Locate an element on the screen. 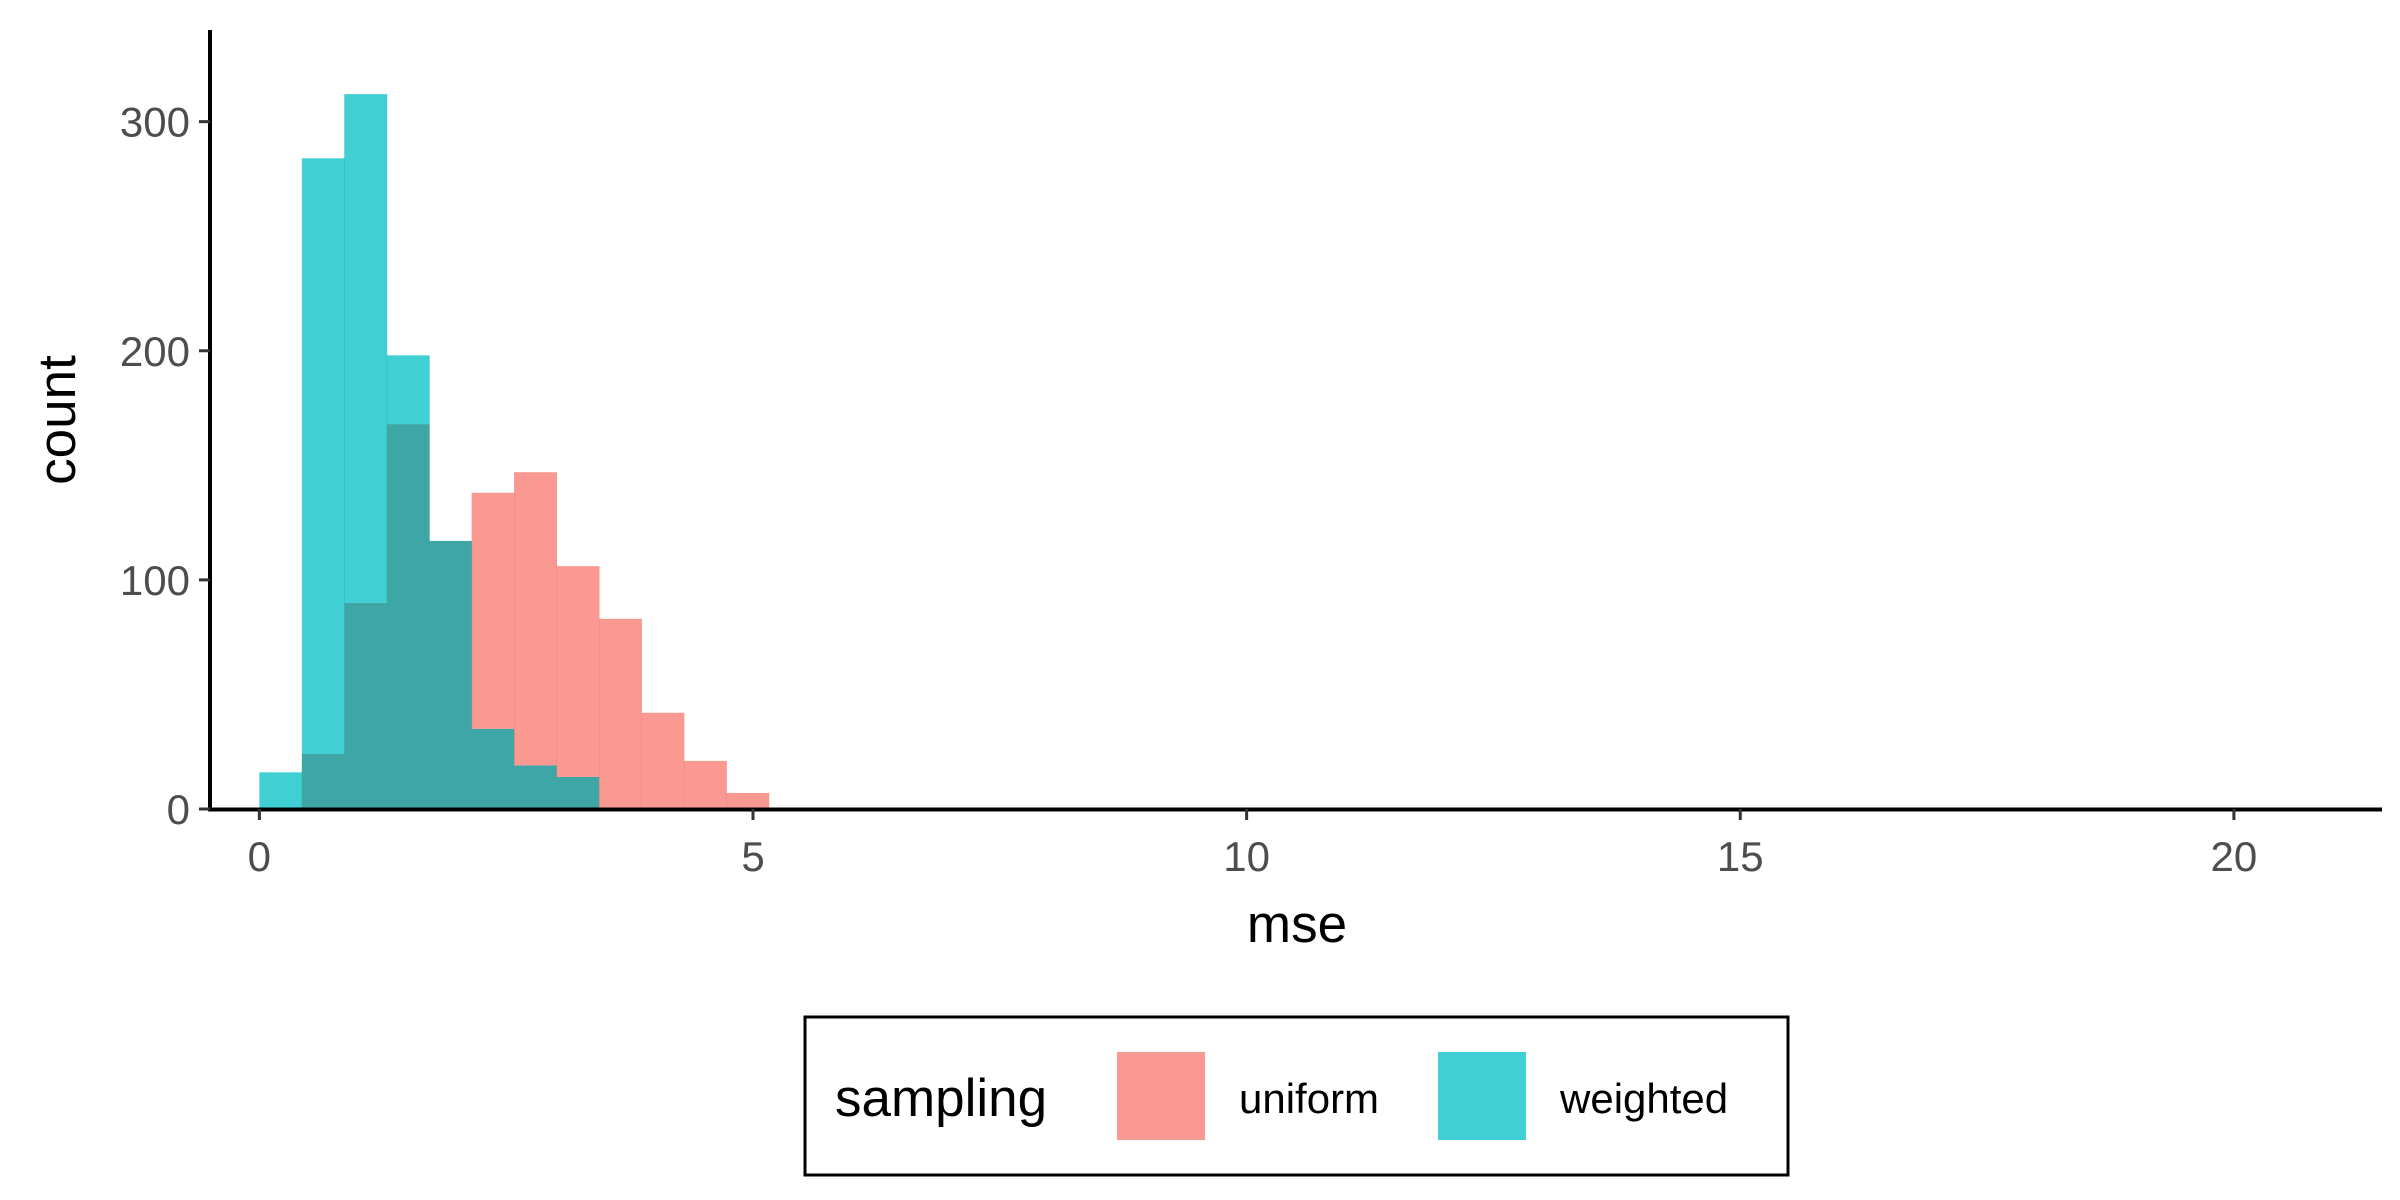  bars-layer is located at coordinates (514, 451).